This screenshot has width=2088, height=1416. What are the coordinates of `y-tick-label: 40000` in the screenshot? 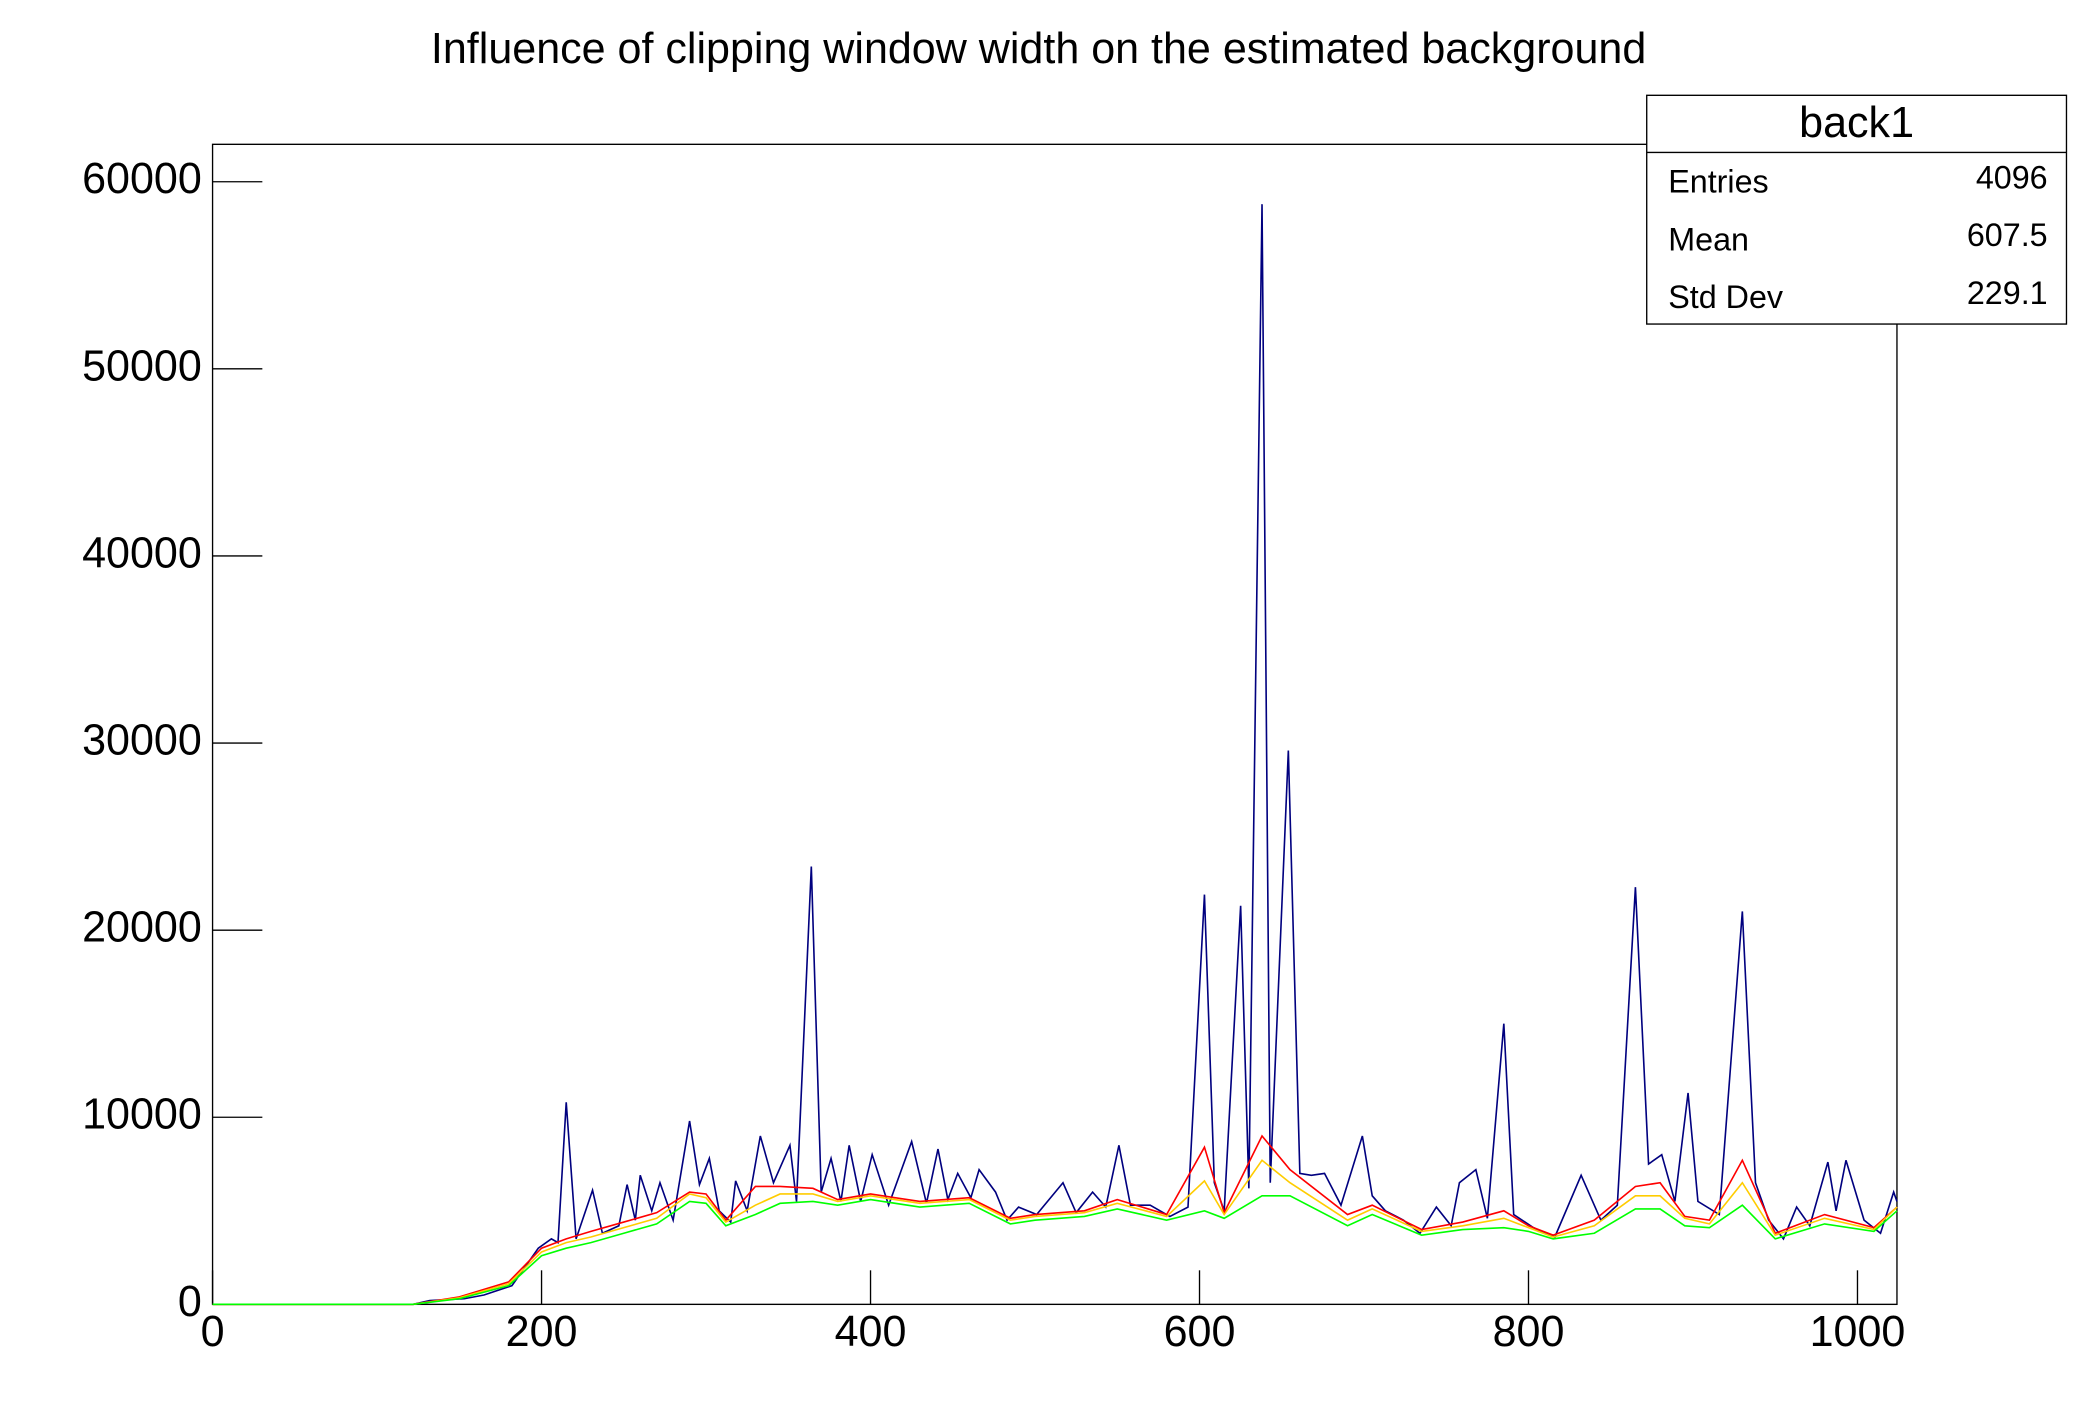 It's located at (142, 553).